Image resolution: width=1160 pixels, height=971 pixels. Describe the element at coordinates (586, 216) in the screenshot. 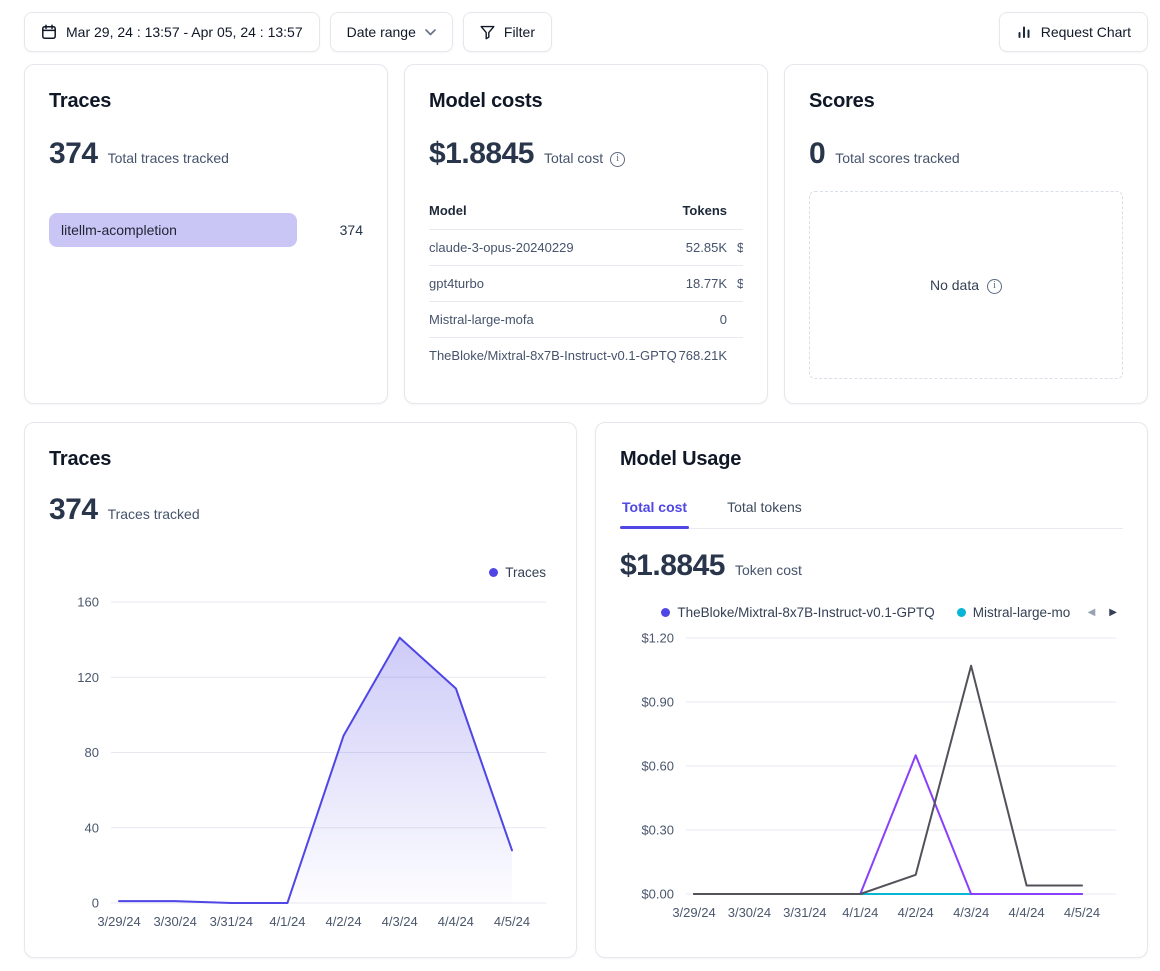

I see `table-header-row: Model Tokens` at that location.